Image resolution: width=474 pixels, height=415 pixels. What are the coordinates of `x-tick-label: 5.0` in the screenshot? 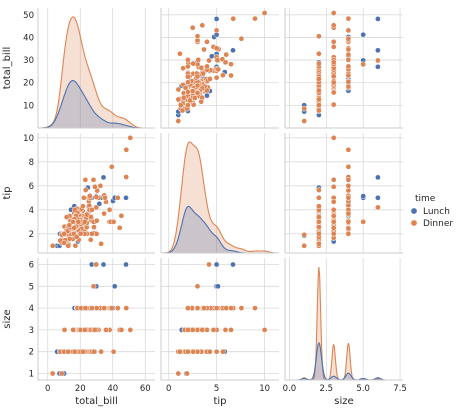 It's located at (363, 389).